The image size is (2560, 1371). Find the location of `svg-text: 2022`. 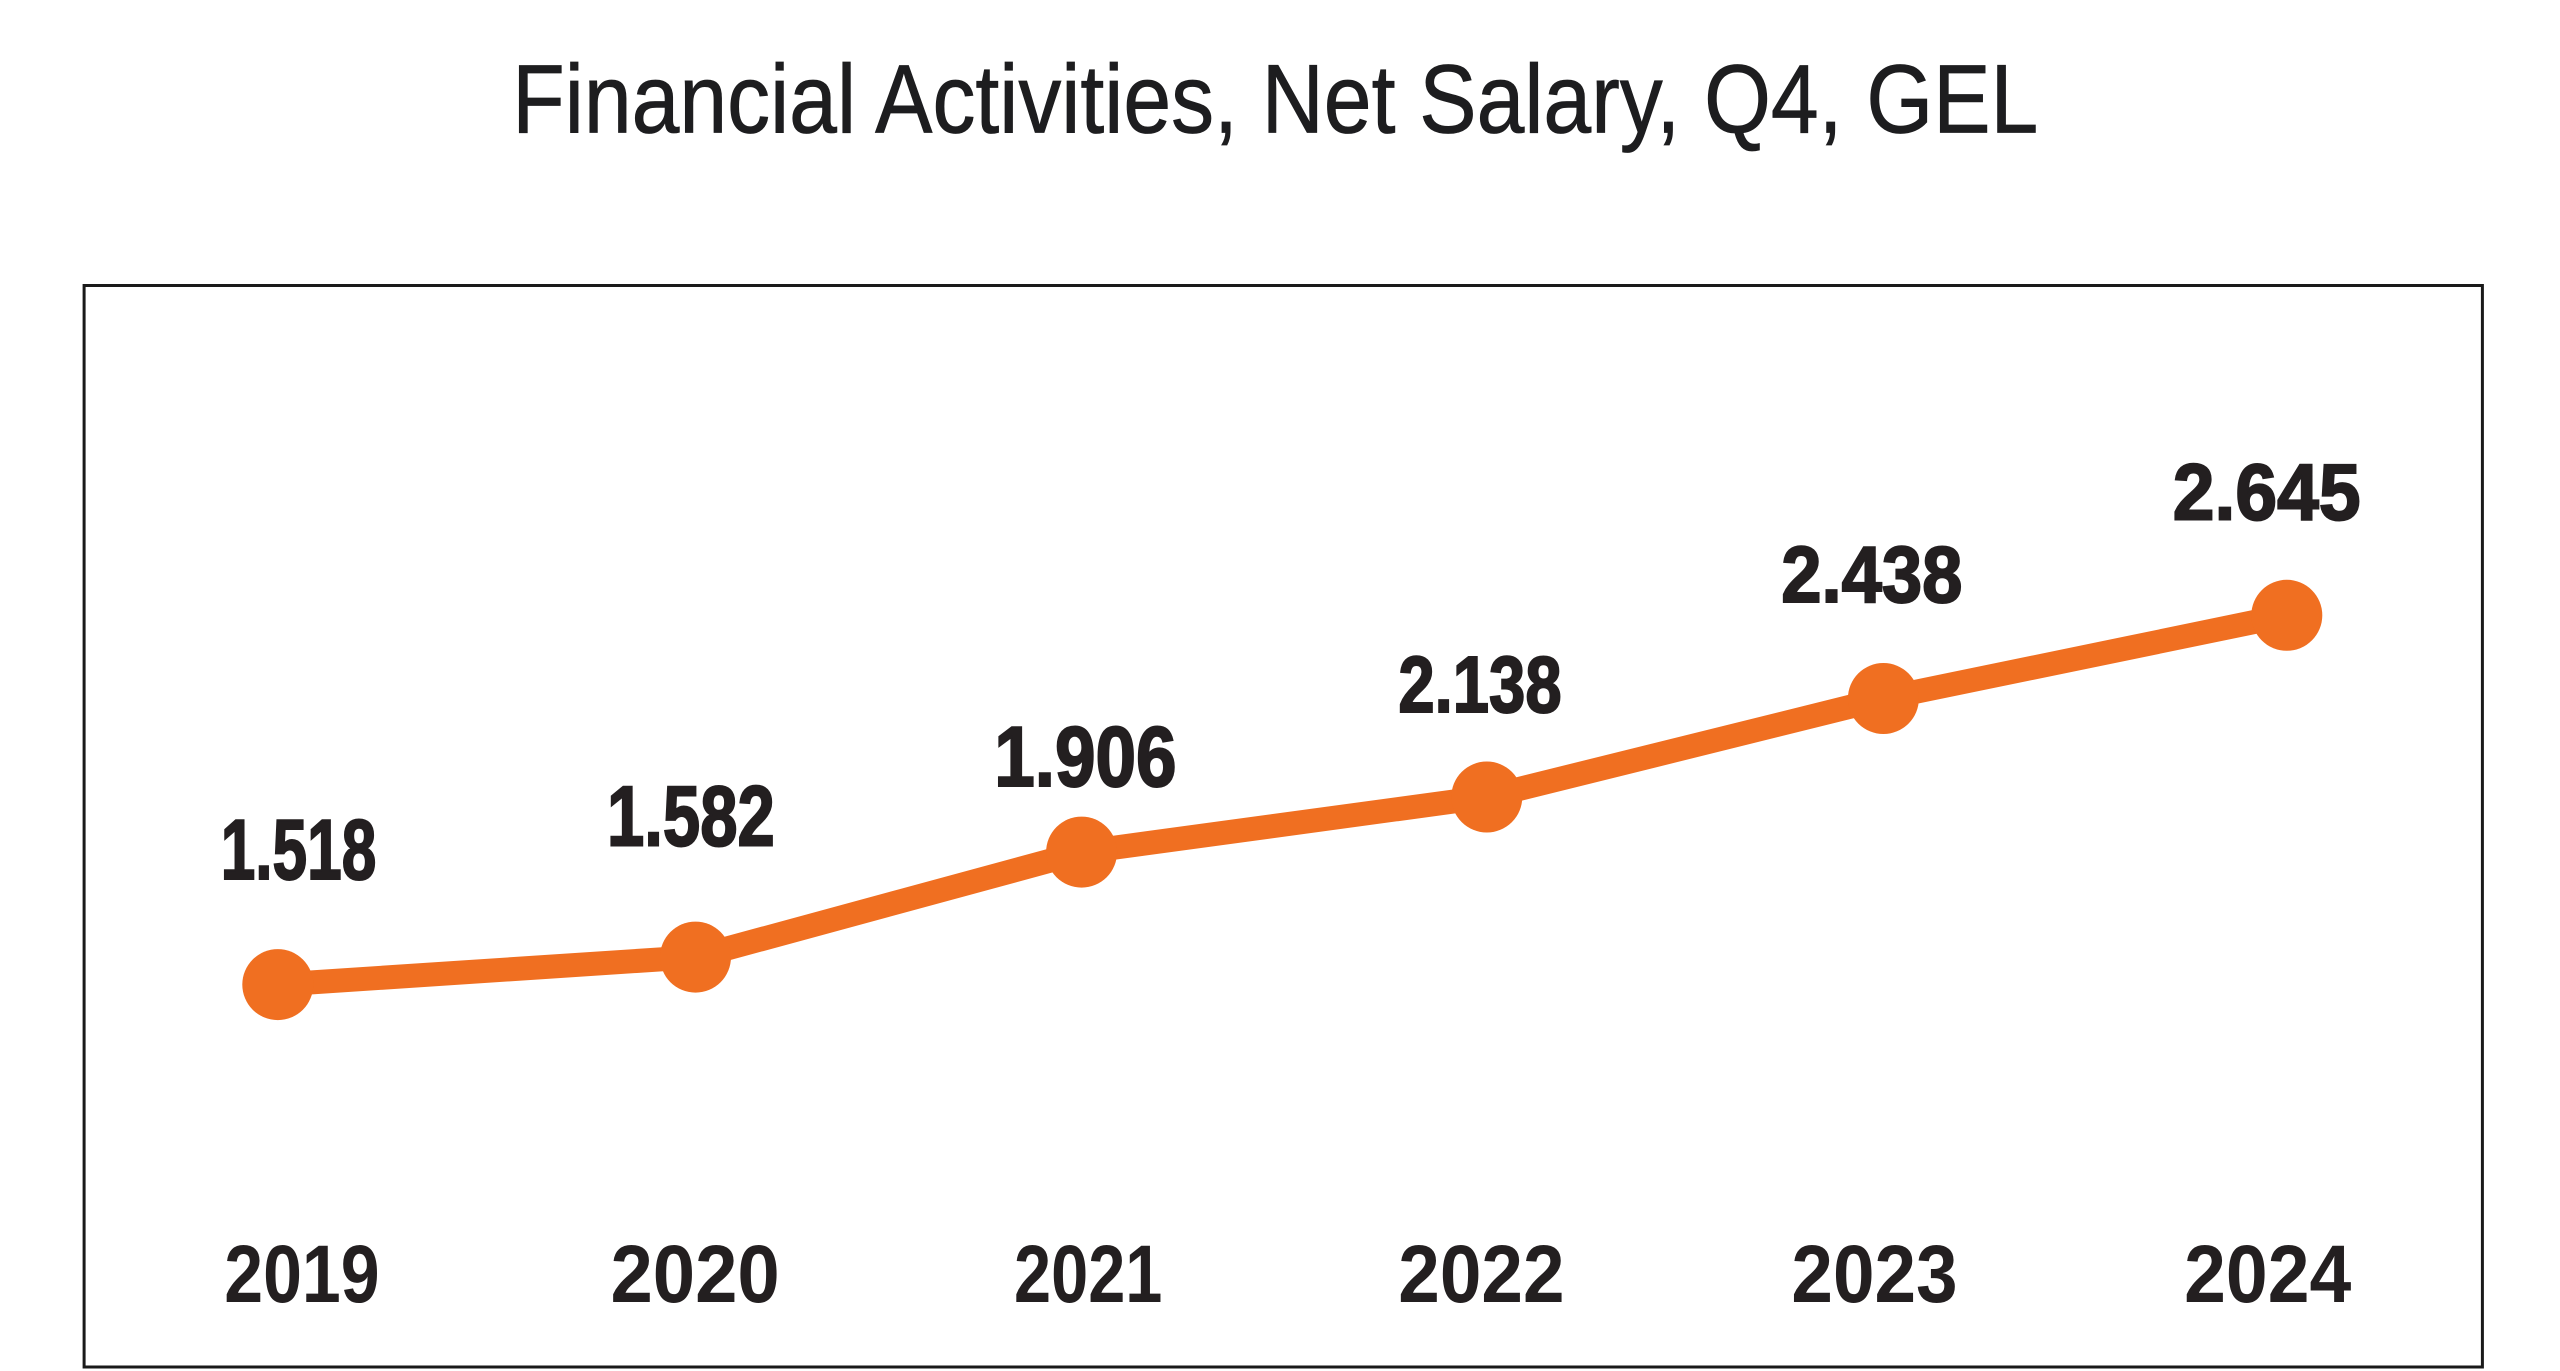

svg-text: 2022 is located at coordinates (1481, 1274).